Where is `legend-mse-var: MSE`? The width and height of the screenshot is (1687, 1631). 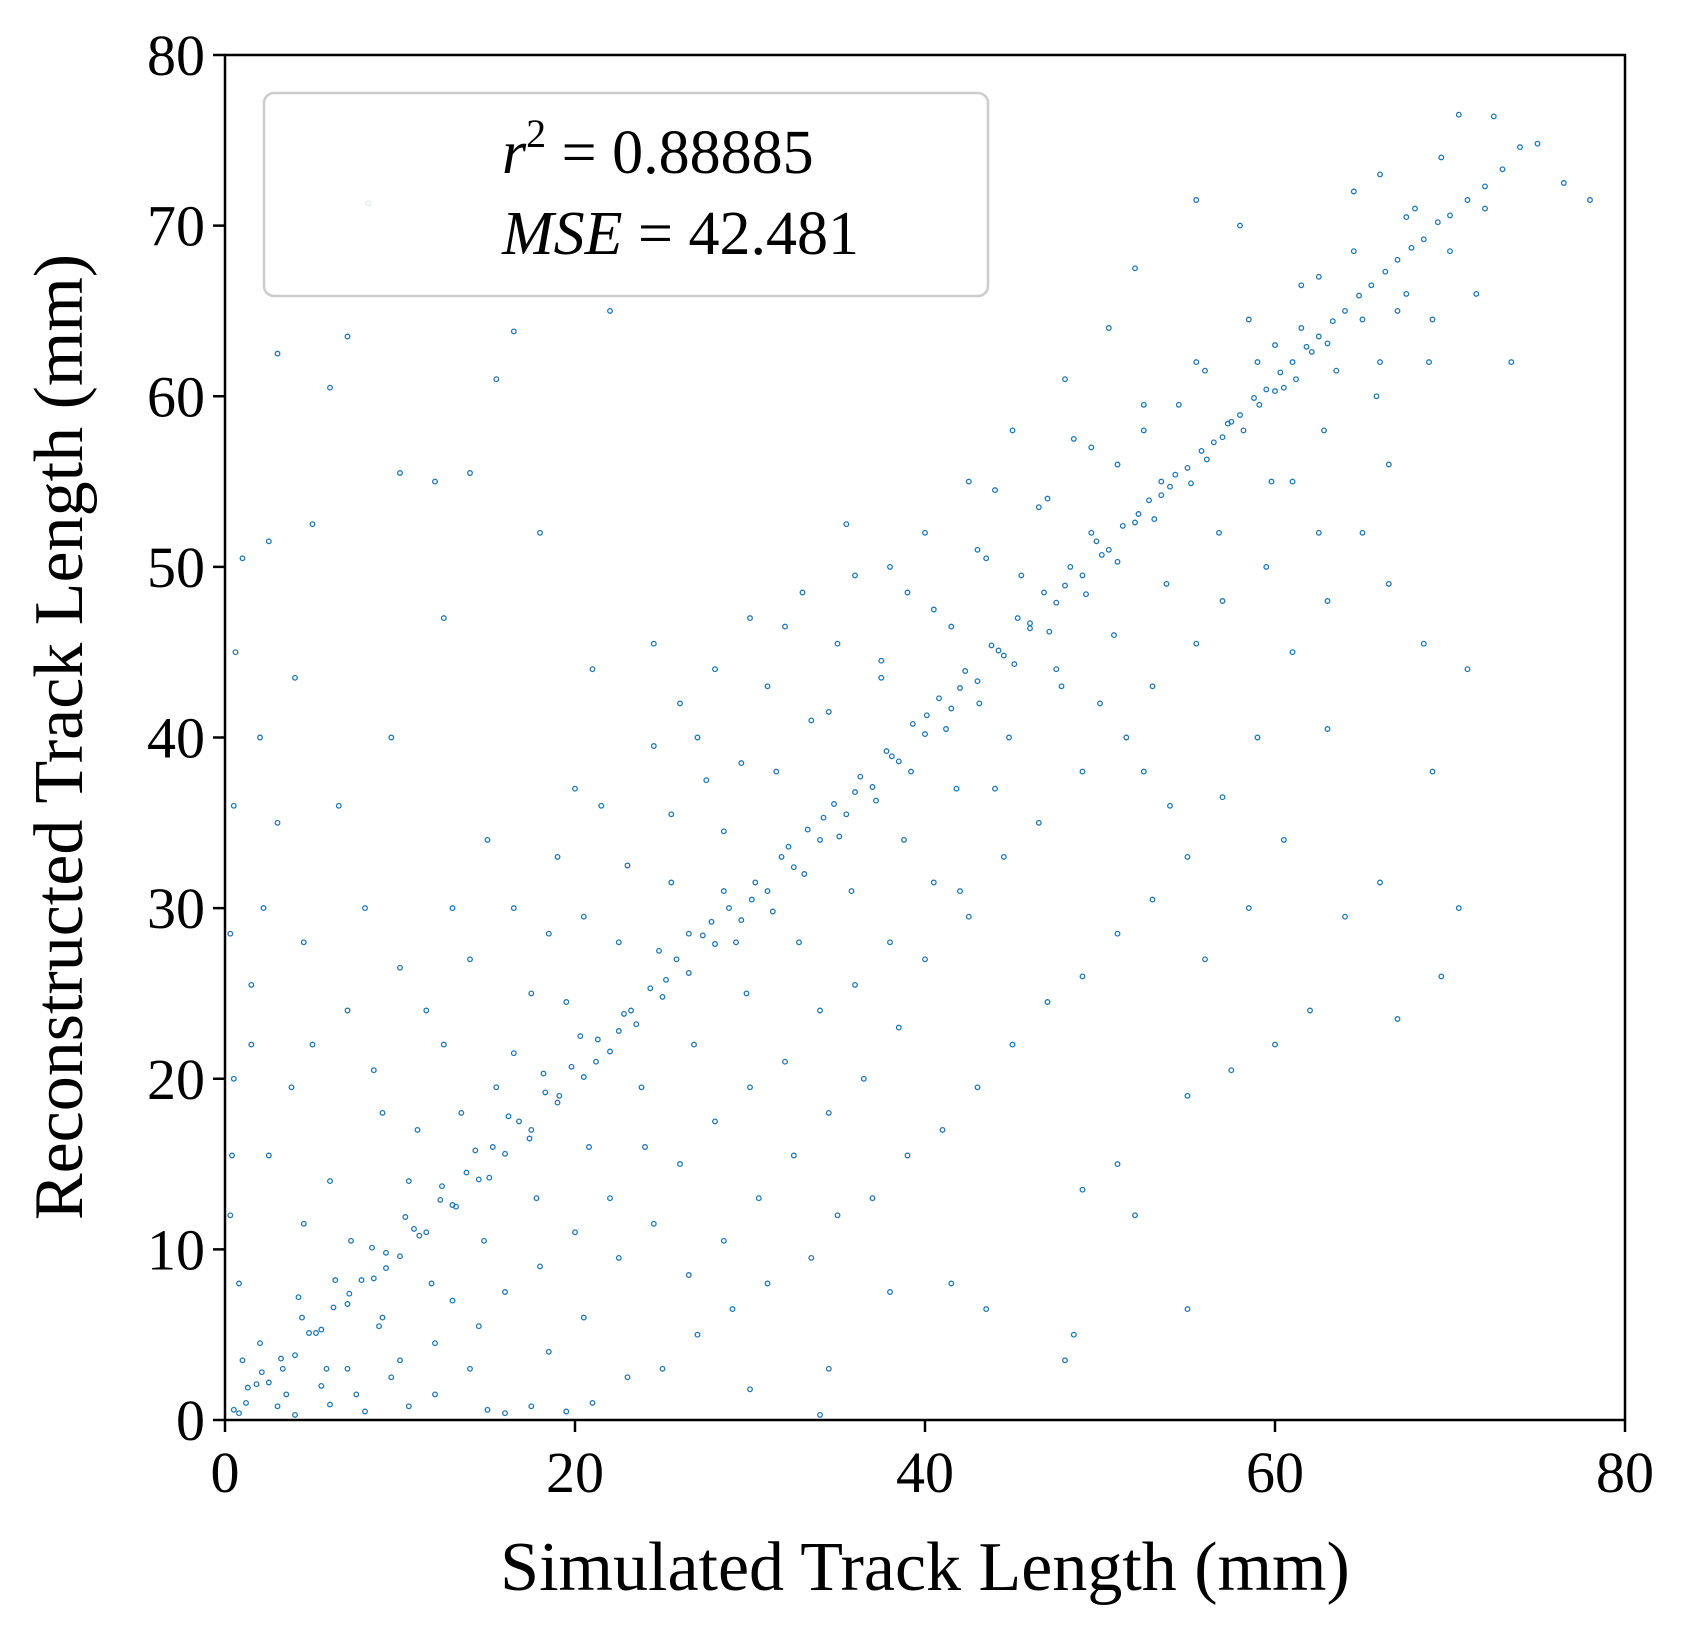 legend-mse-var: MSE is located at coordinates (562, 234).